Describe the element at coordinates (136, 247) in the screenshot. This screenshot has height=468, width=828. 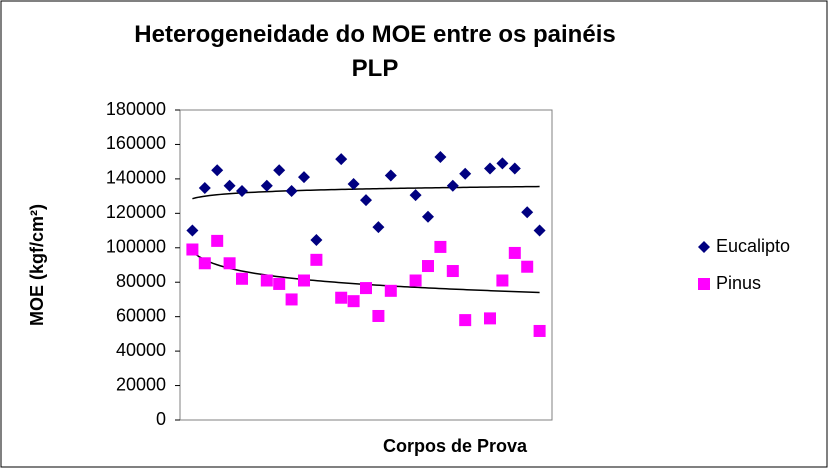
I see `y-tick-label: 100000` at that location.